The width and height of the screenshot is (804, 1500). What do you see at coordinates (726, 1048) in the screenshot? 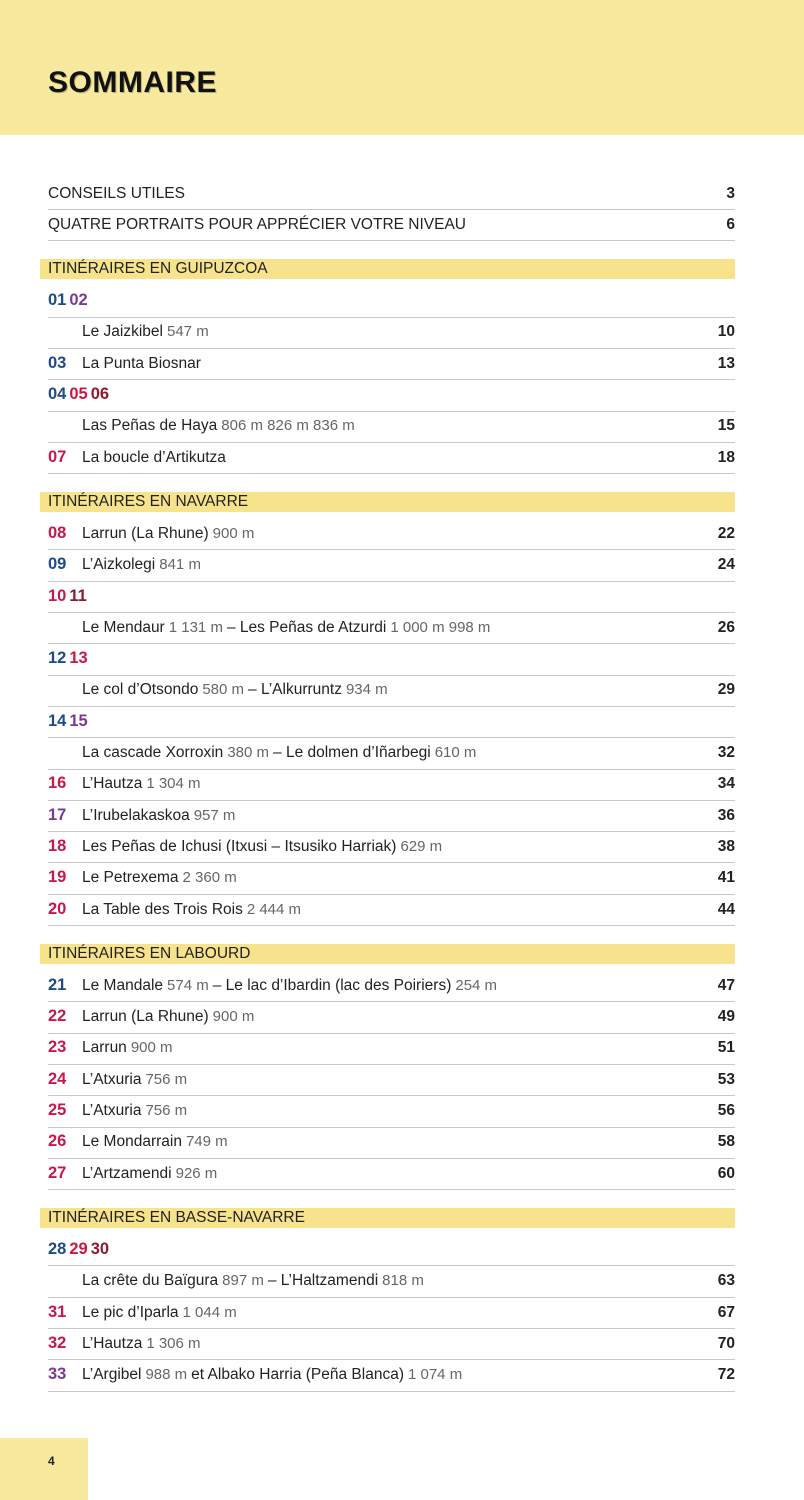
I see `page-ref: 51` at bounding box center [726, 1048].